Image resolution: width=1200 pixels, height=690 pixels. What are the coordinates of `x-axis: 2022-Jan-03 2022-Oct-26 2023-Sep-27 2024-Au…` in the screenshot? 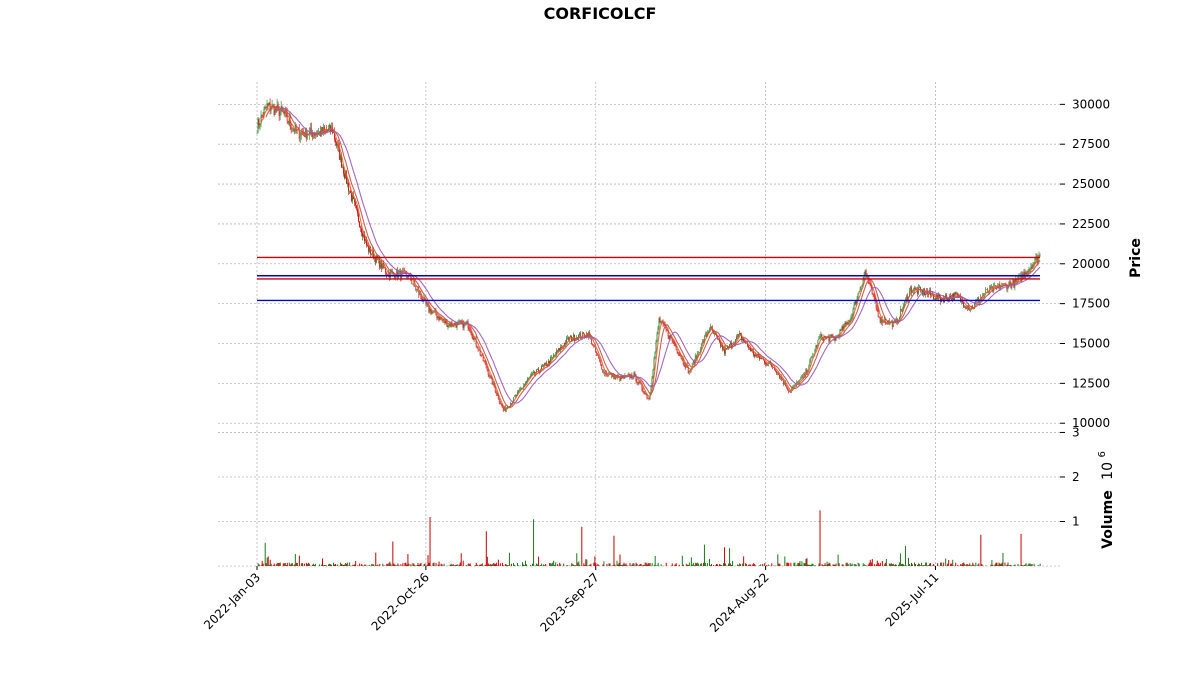 It's located at (571, 600).